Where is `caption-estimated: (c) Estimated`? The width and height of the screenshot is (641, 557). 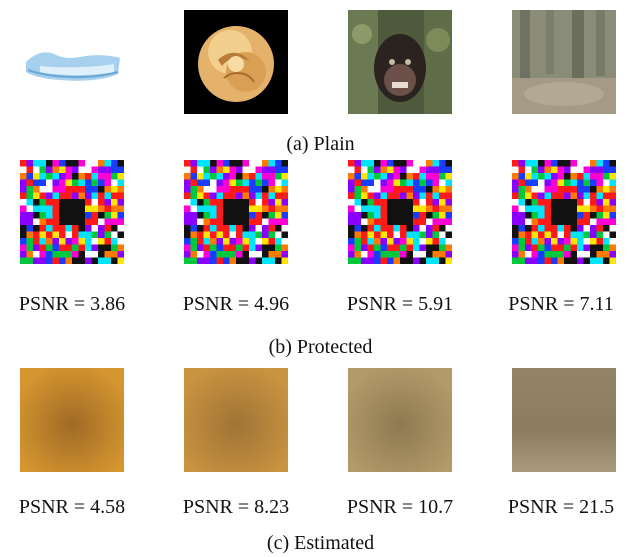
caption-estimated: (c) Estimated is located at coordinates (320, 543).